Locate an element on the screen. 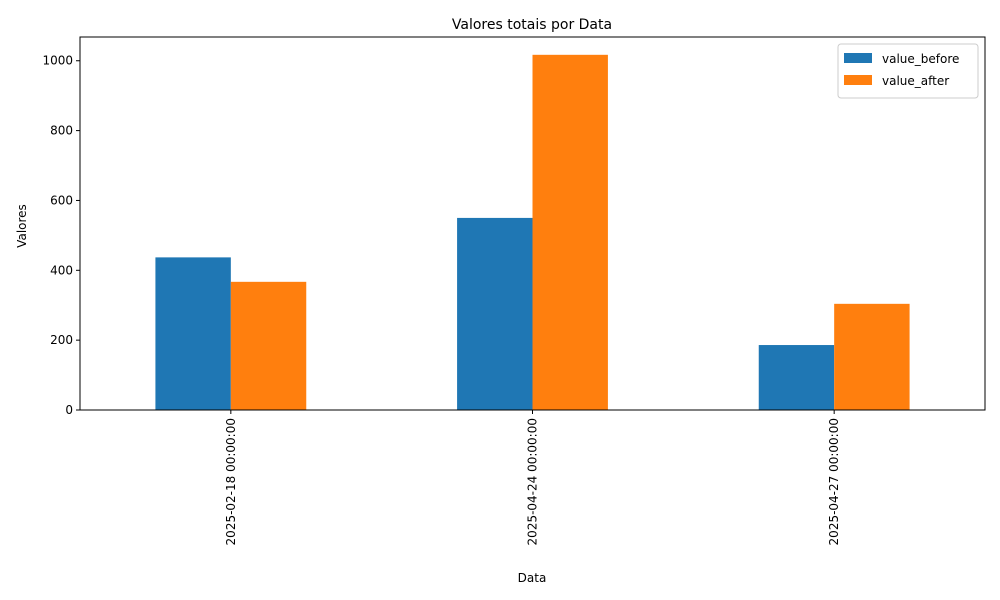 This screenshot has height=600, width=1000. x-tick-label: 2025-04-24 00:00:00 is located at coordinates (533, 481).